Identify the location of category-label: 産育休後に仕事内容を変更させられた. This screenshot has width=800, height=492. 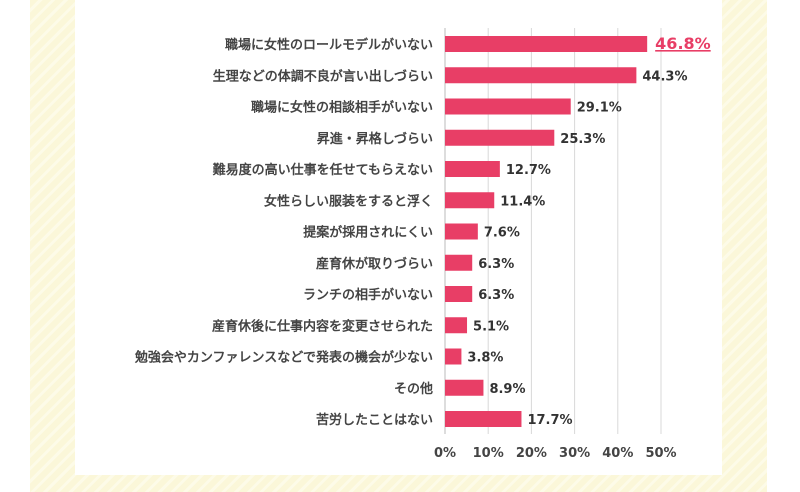
(322, 326).